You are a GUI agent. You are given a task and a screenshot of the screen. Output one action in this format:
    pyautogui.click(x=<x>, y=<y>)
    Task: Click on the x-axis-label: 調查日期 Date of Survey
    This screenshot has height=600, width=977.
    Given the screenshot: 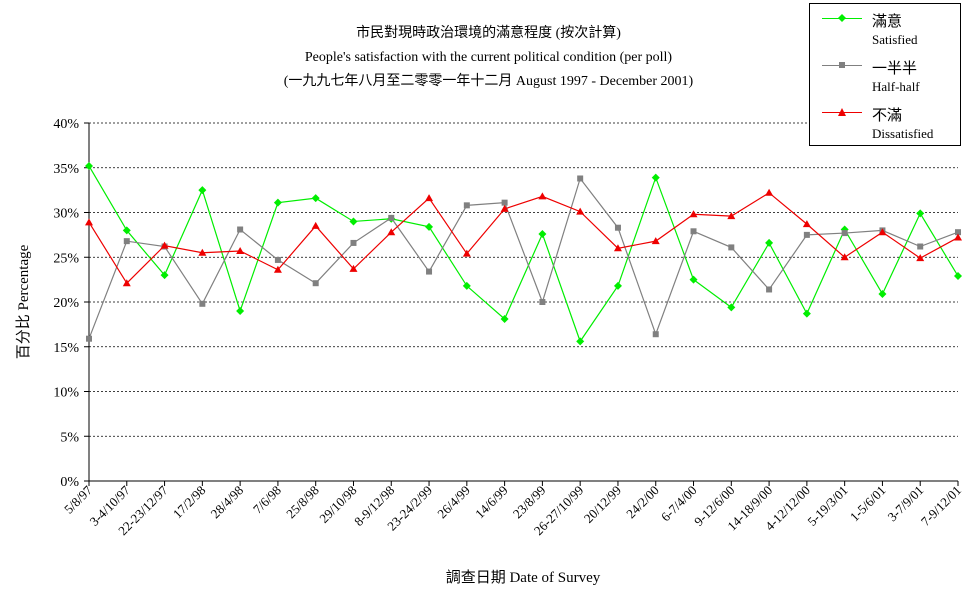 What is the action you would take?
    pyautogui.click(x=523, y=577)
    